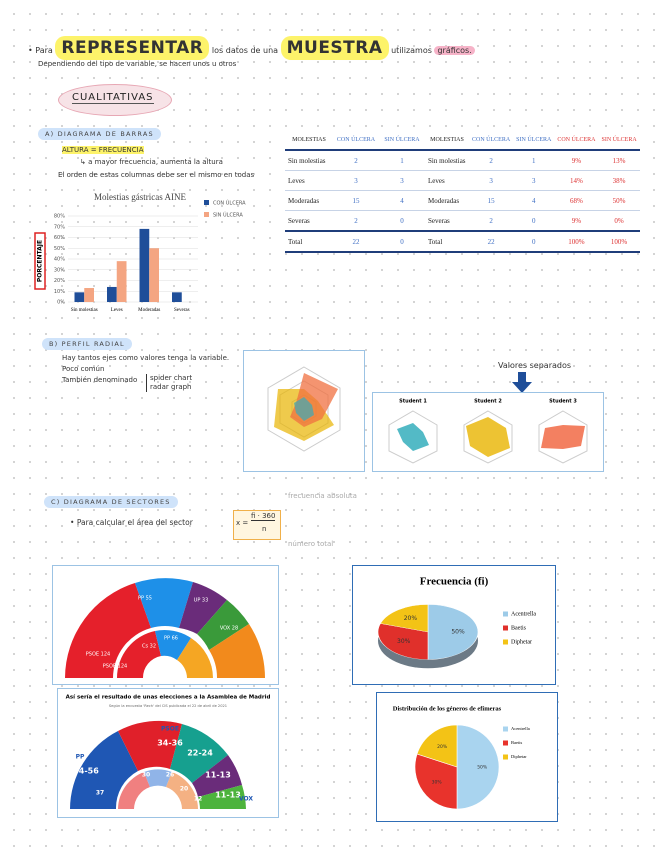  Describe the element at coordinates (488, 437) in the screenshot. I see `radar-area` at that location.